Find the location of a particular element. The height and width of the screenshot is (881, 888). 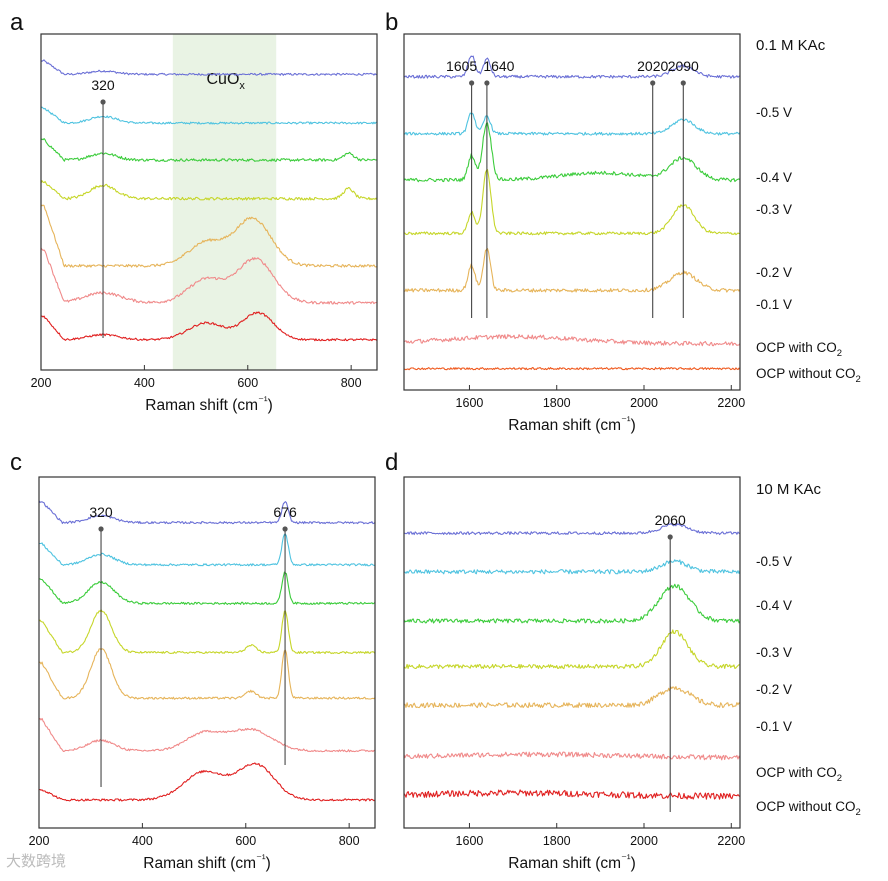

series-label-b-4: -0.1 V is located at coordinates (774, 304).